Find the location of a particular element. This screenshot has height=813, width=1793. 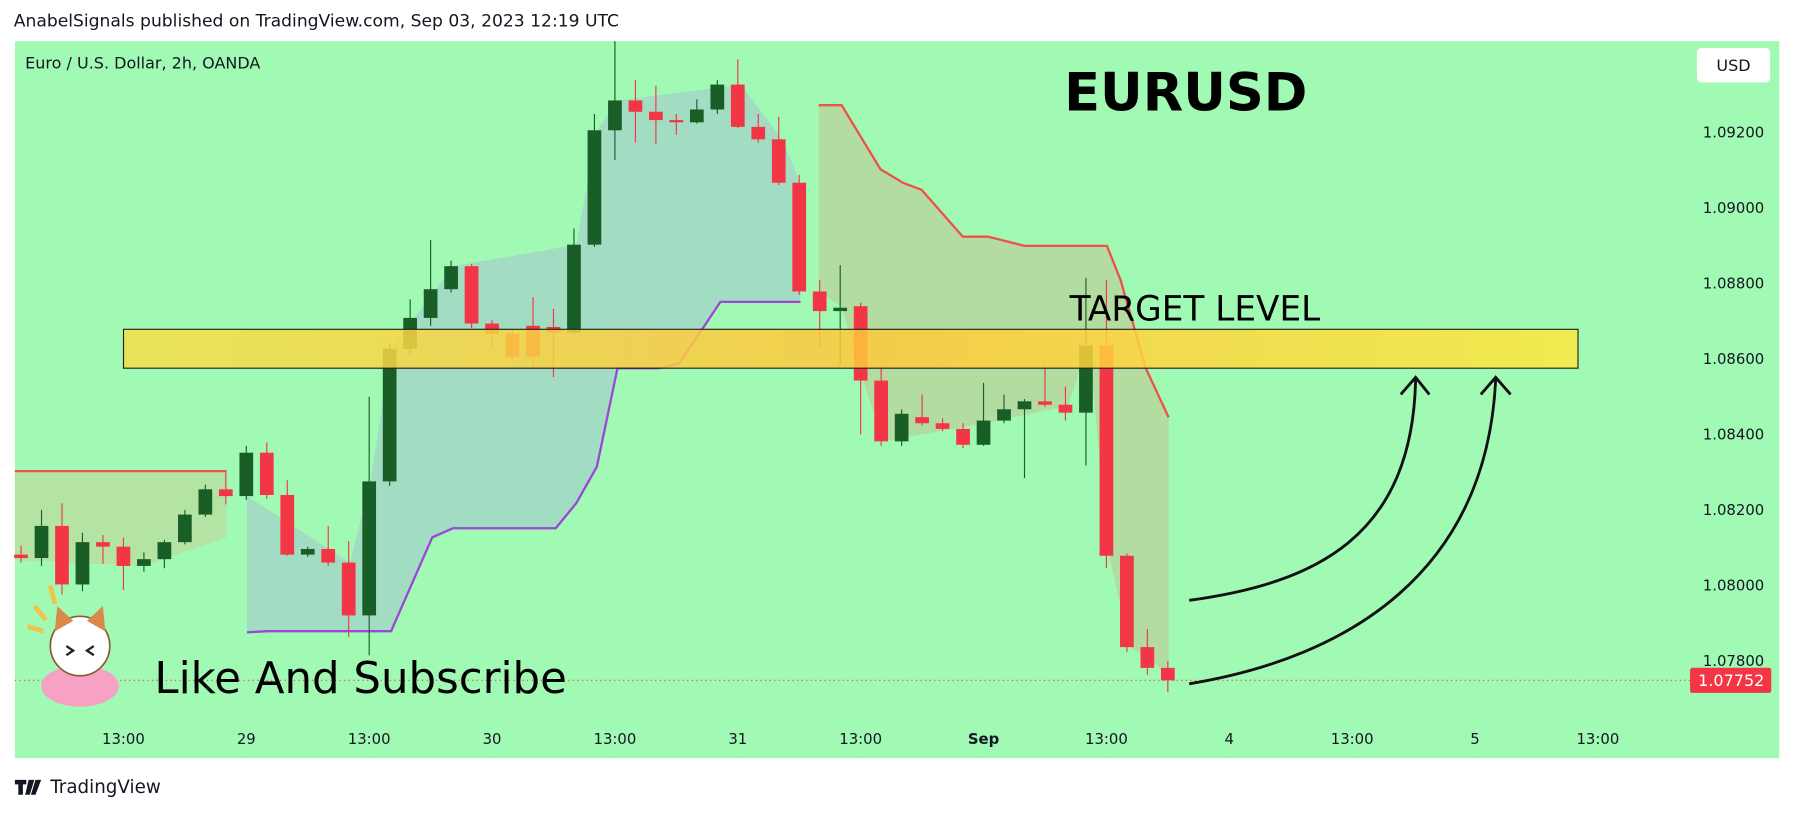

last-price-label: 1.07752 is located at coordinates (1731, 680).